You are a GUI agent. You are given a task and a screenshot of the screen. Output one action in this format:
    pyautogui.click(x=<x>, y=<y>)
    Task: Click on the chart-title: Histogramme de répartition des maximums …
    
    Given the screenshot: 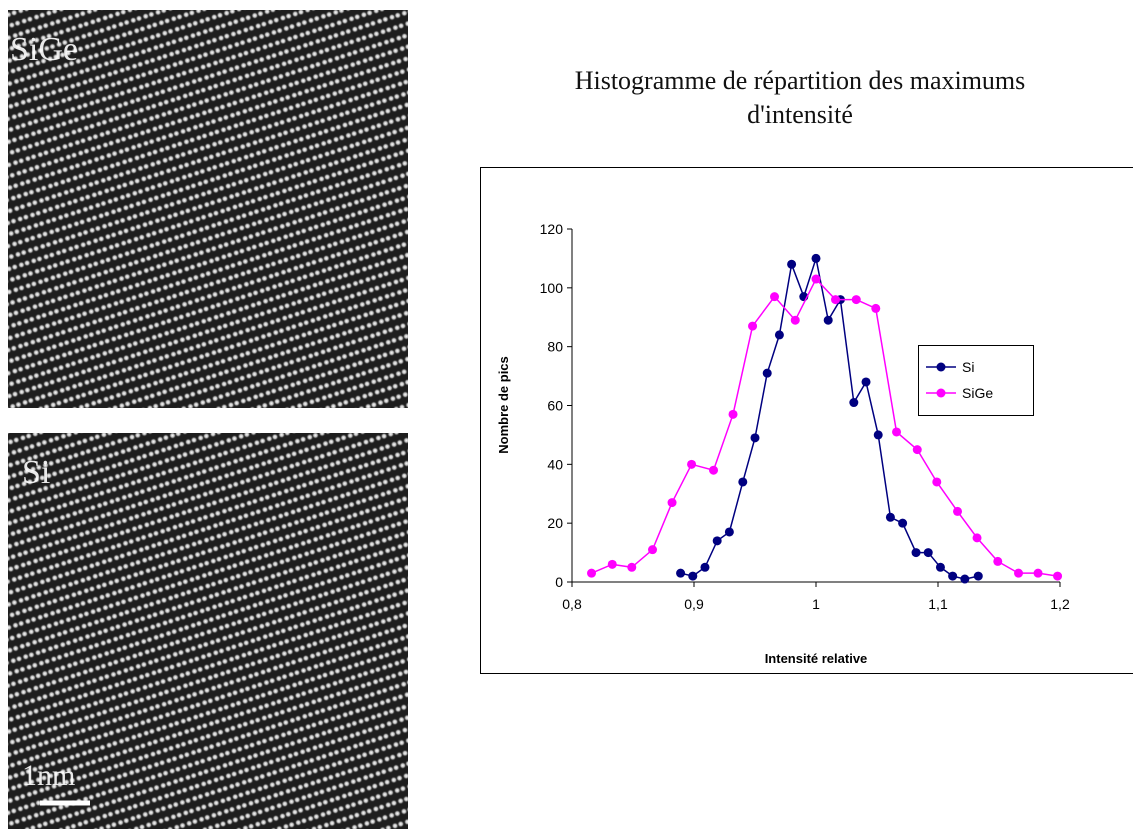 What is the action you would take?
    pyautogui.click(x=800, y=97)
    